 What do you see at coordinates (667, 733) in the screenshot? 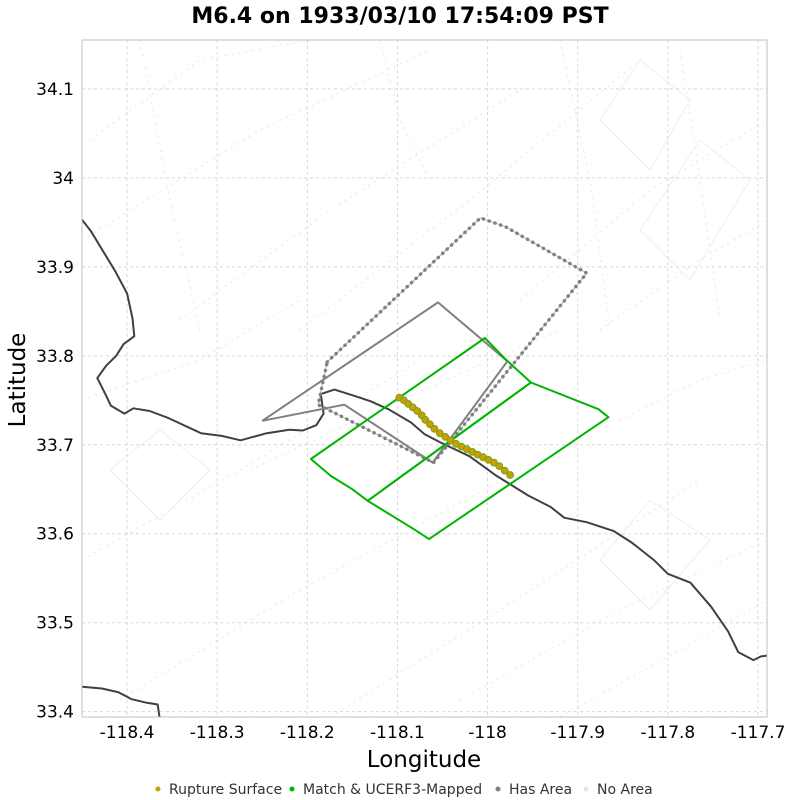
I see `x-tick-label: -117.8` at bounding box center [667, 733].